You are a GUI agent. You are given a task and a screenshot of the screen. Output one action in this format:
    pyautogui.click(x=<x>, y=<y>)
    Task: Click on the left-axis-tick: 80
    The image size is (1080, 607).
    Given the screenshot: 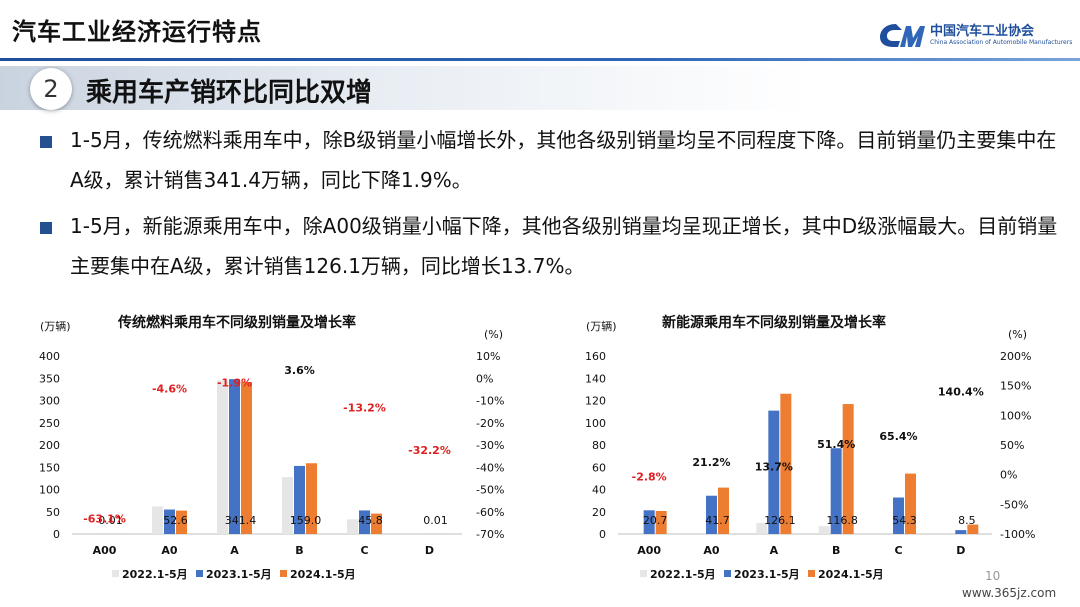 What is the action you would take?
    pyautogui.click(x=599, y=445)
    